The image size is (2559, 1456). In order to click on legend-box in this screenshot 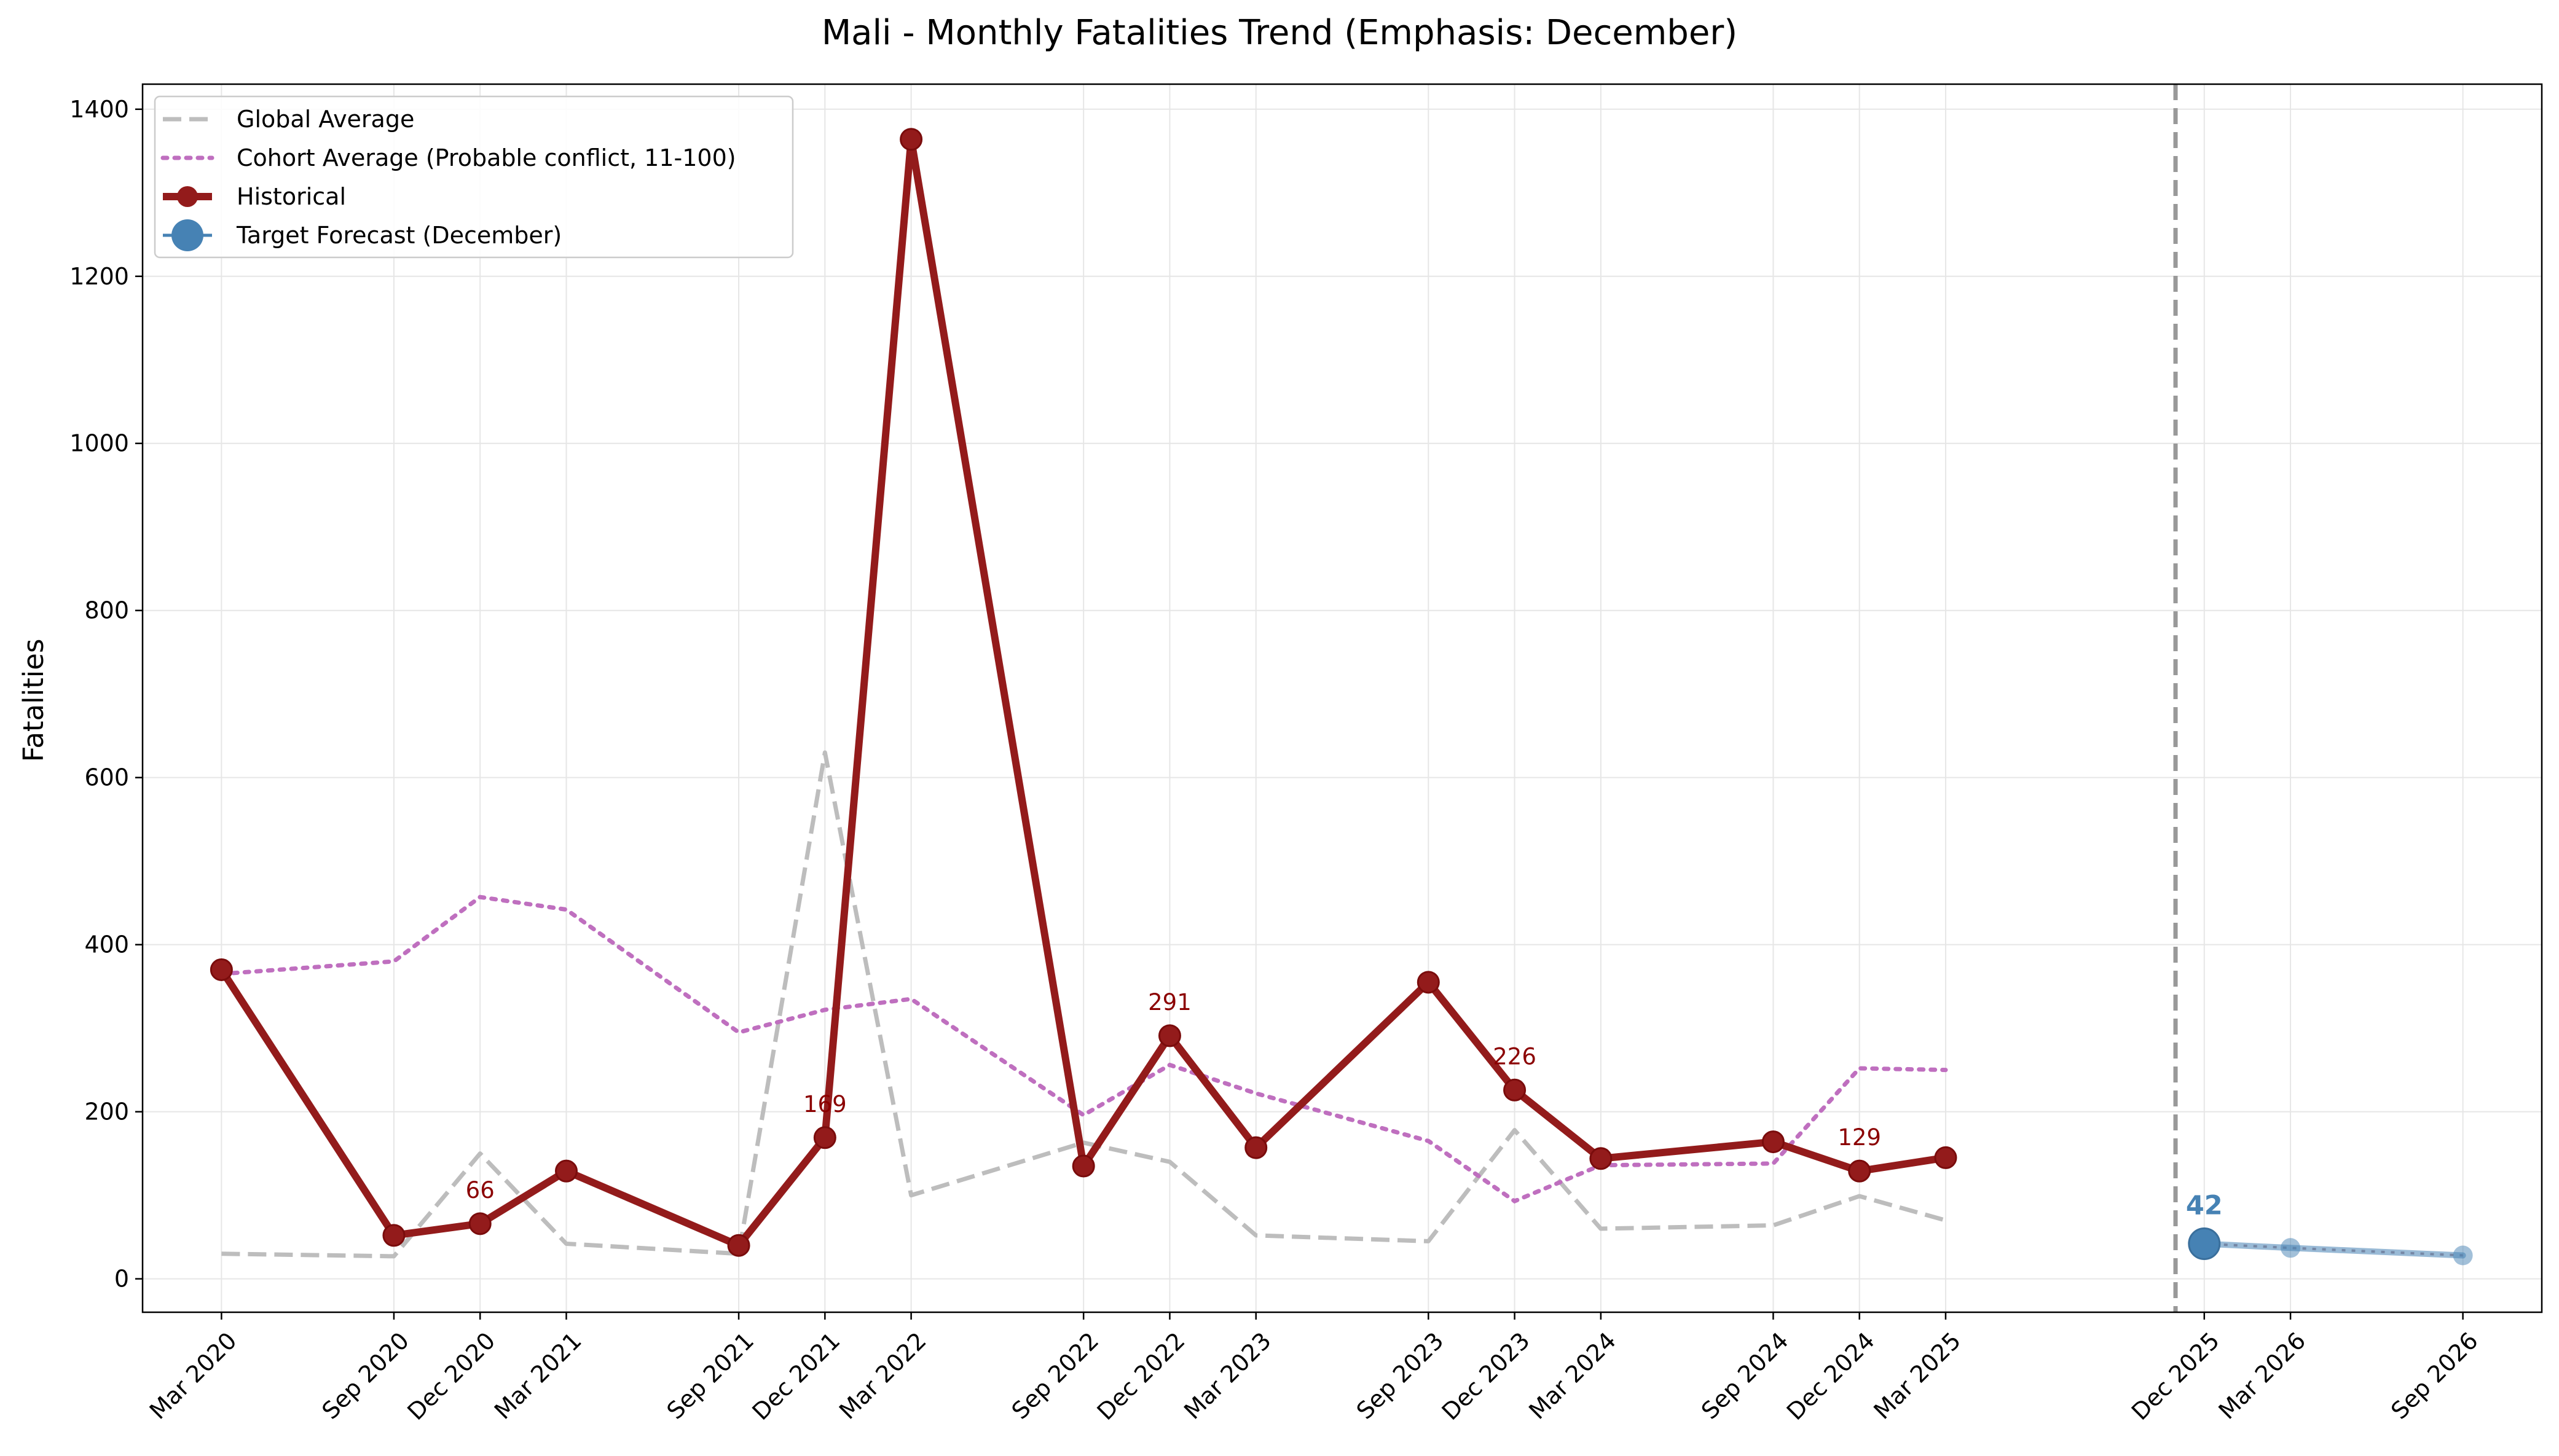, I will do `click(474, 177)`.